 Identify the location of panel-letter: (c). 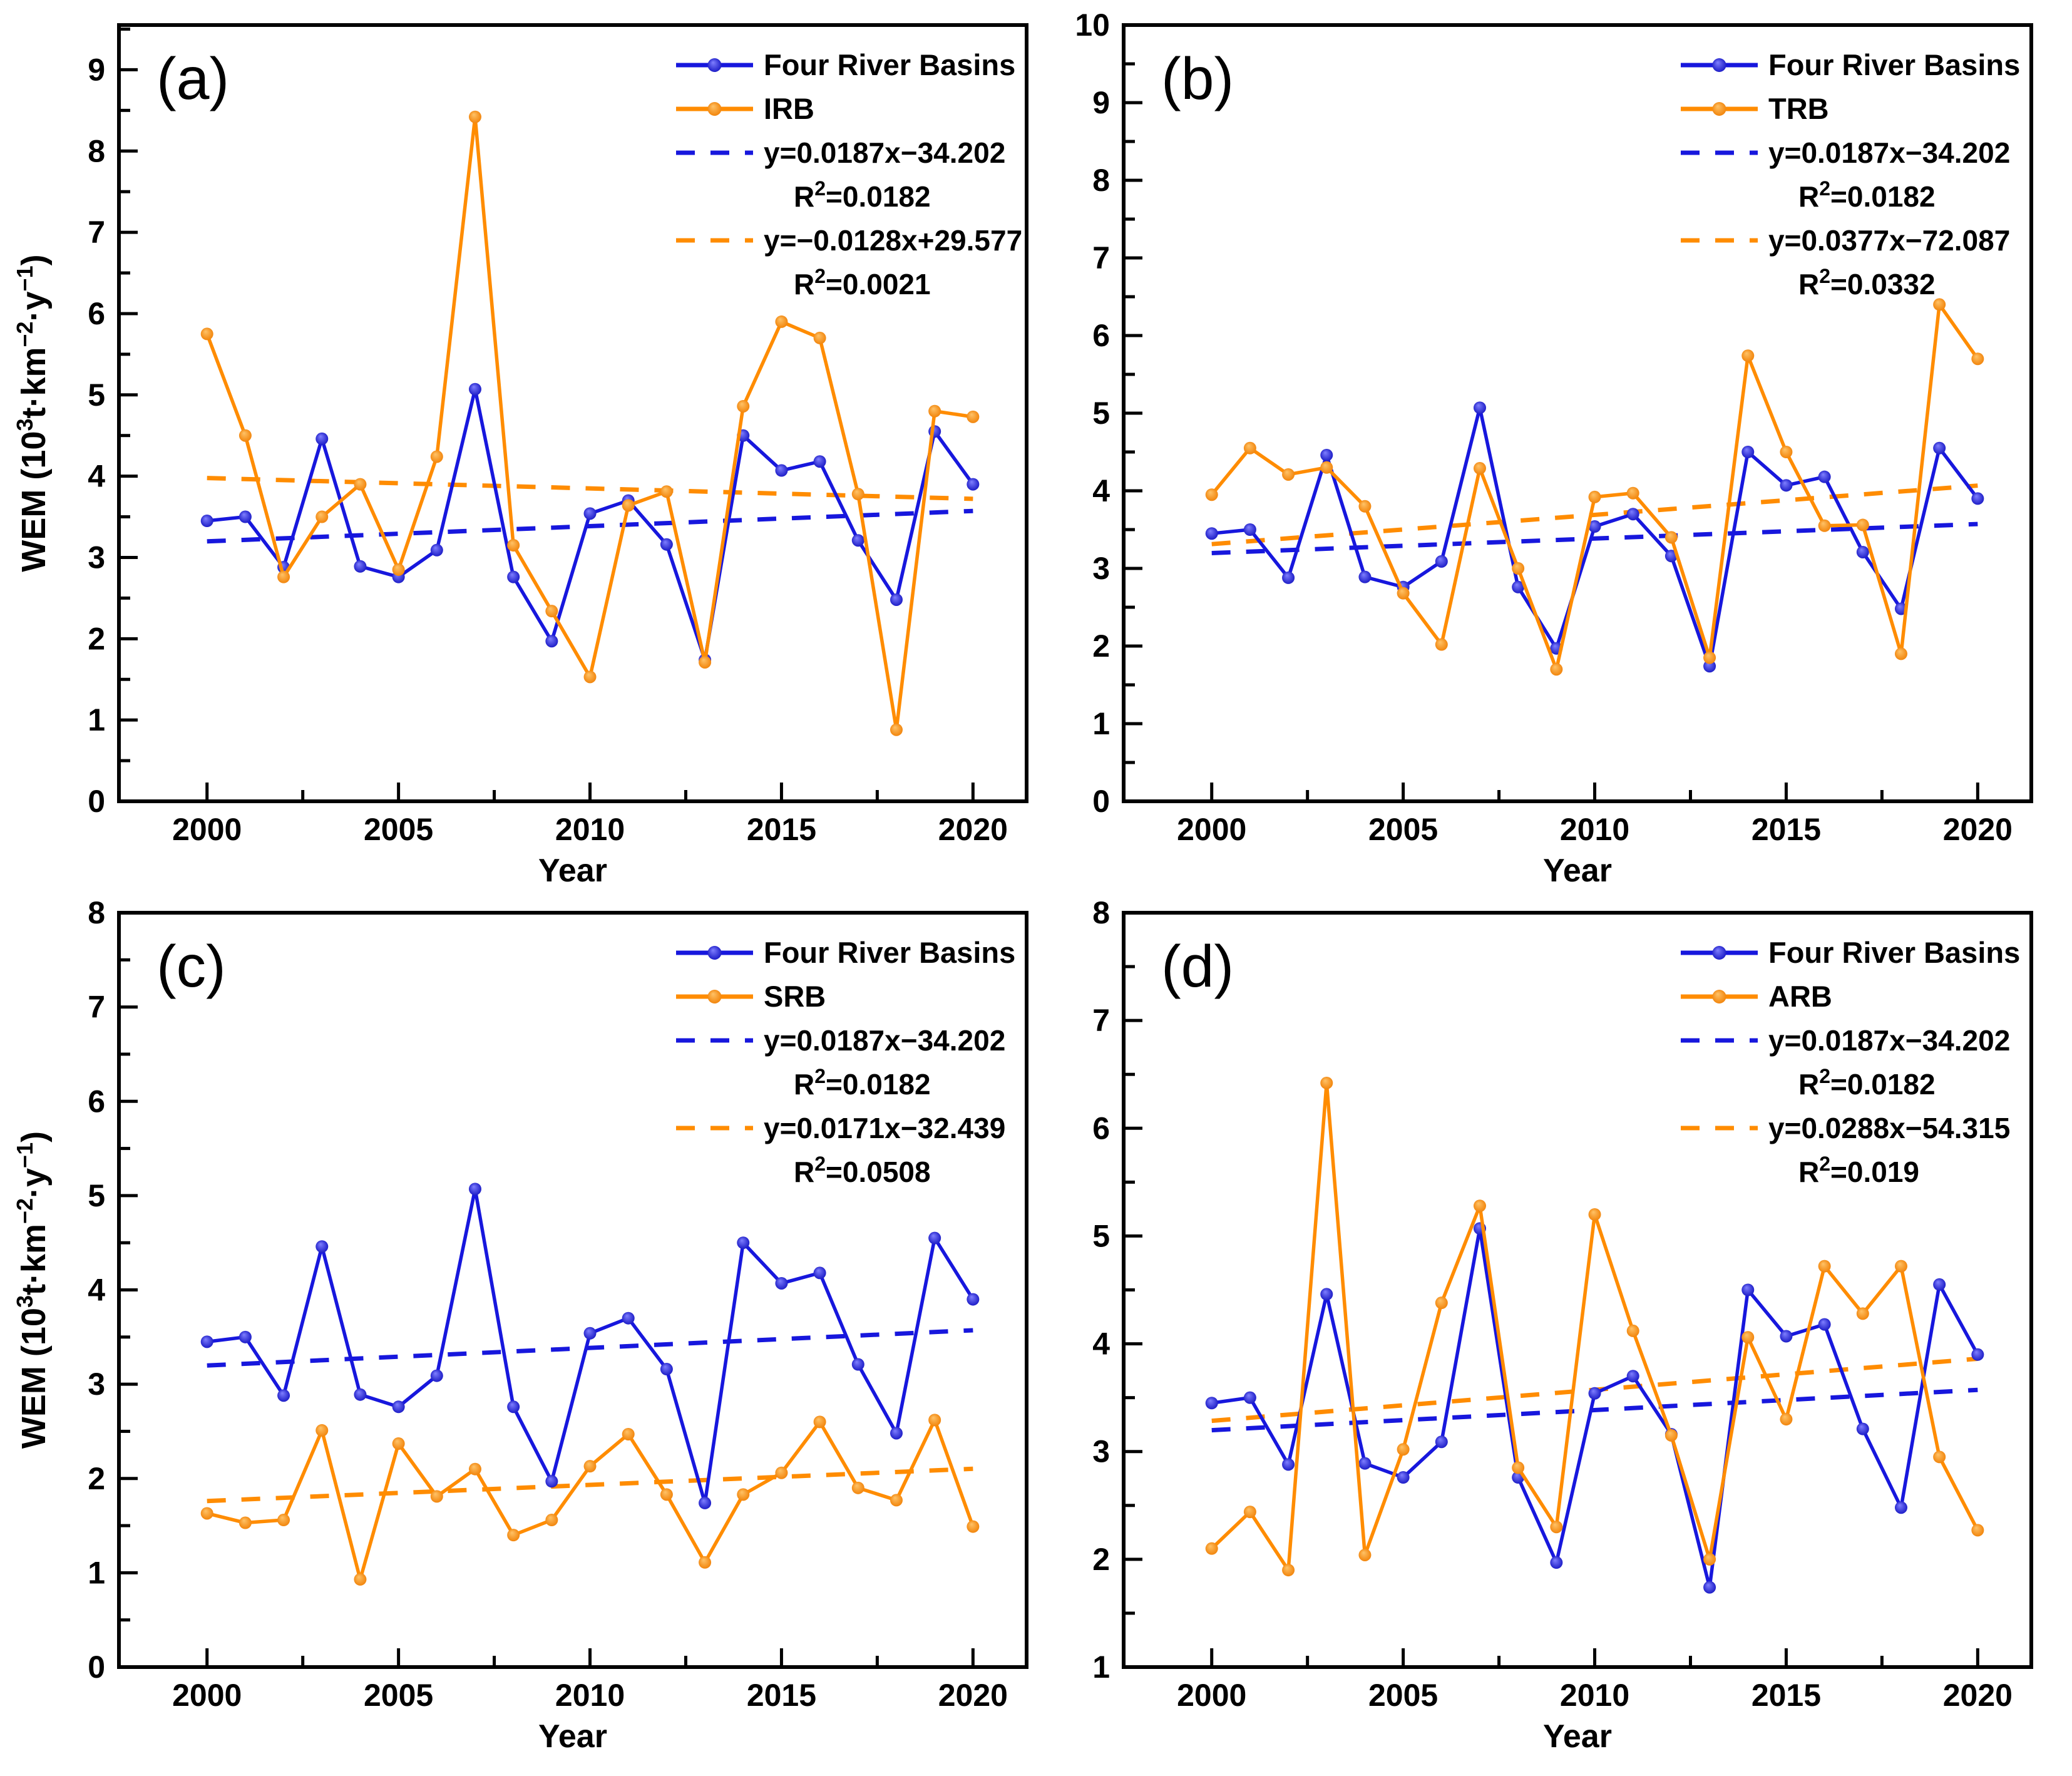
(191, 966).